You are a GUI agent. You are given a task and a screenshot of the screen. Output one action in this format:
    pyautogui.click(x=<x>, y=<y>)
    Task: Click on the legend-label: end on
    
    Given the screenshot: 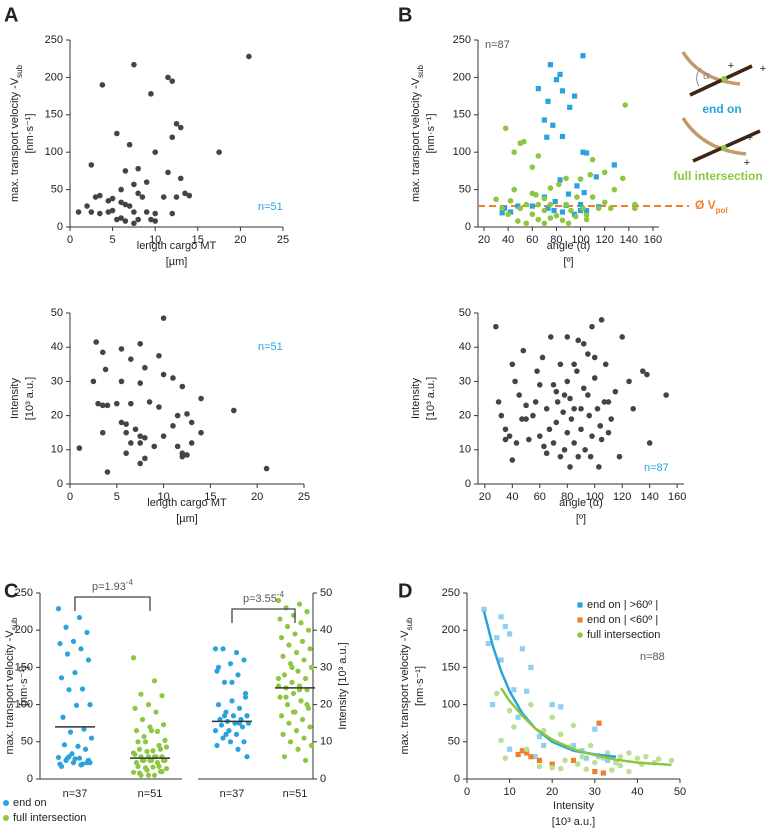 What is the action you would take?
    pyautogui.click(x=30, y=803)
    